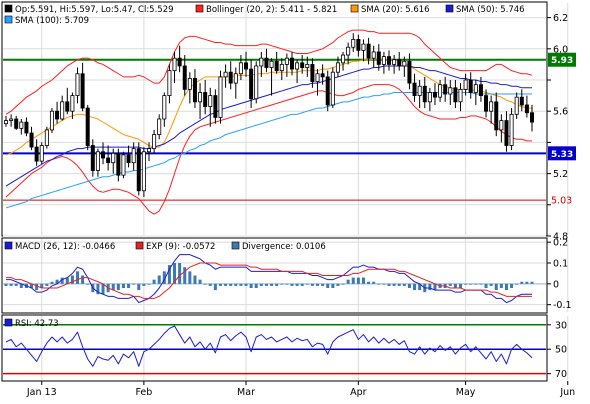 The image size is (590, 404). I want to click on rsi-line, so click(269, 346).